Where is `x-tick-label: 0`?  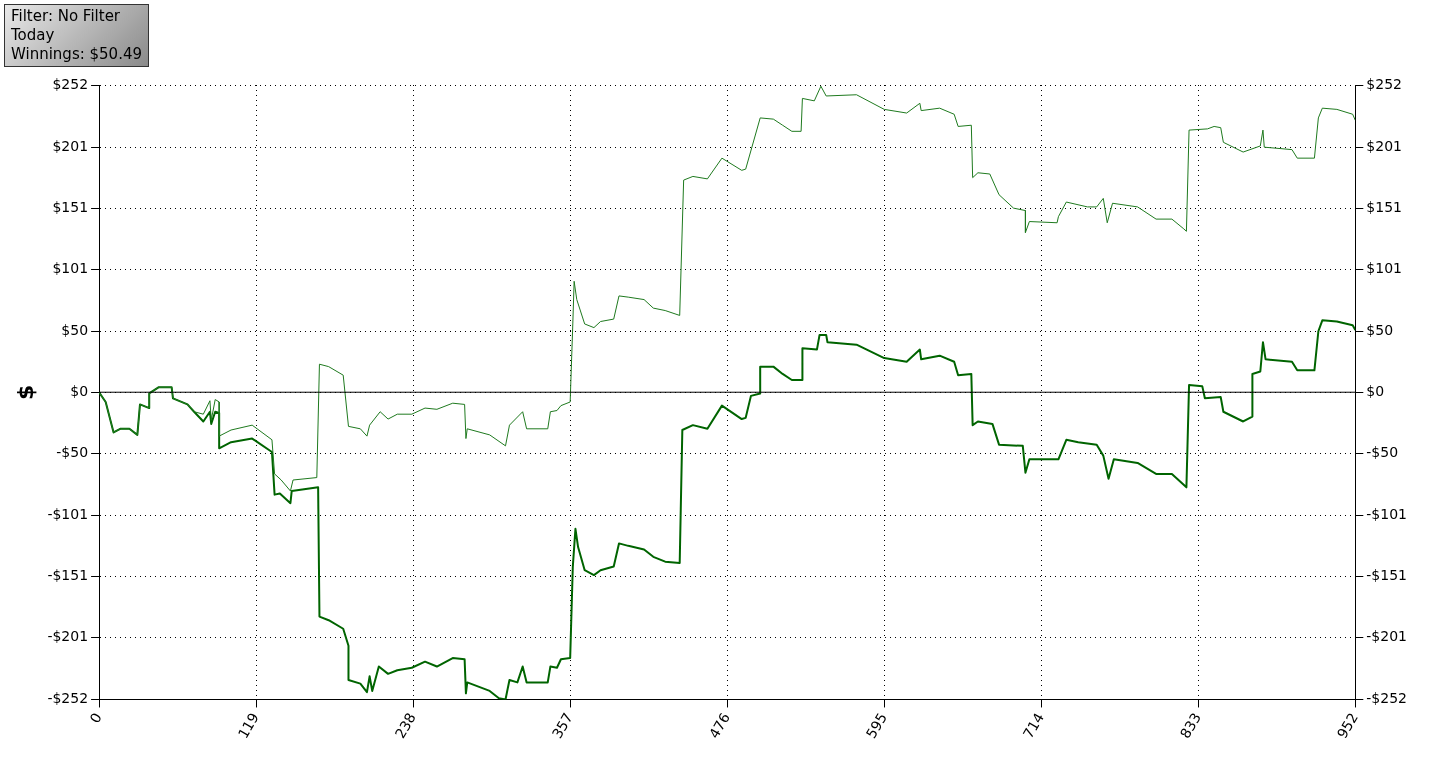
x-tick-label: 0 is located at coordinates (95, 717).